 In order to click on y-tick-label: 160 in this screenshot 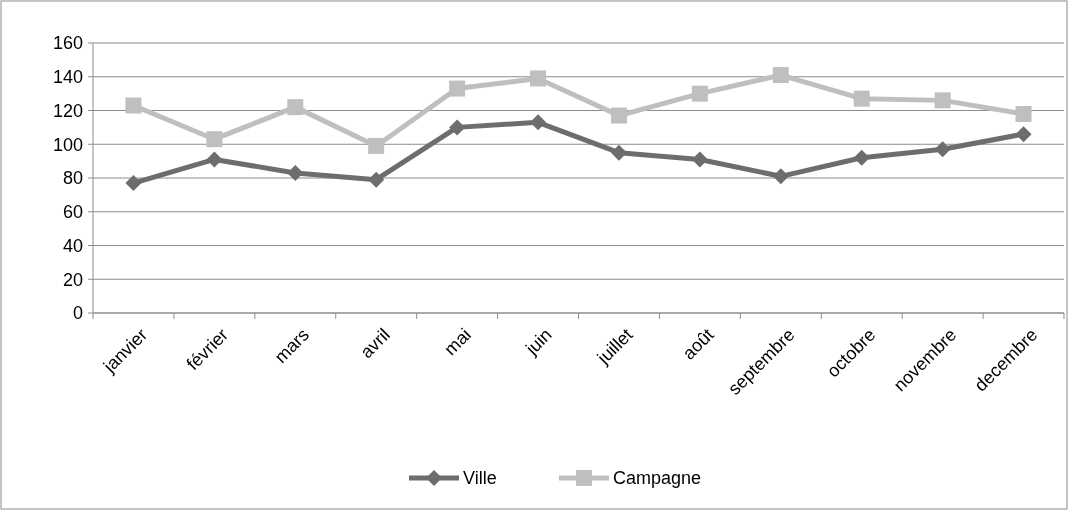, I will do `click(67, 43)`.